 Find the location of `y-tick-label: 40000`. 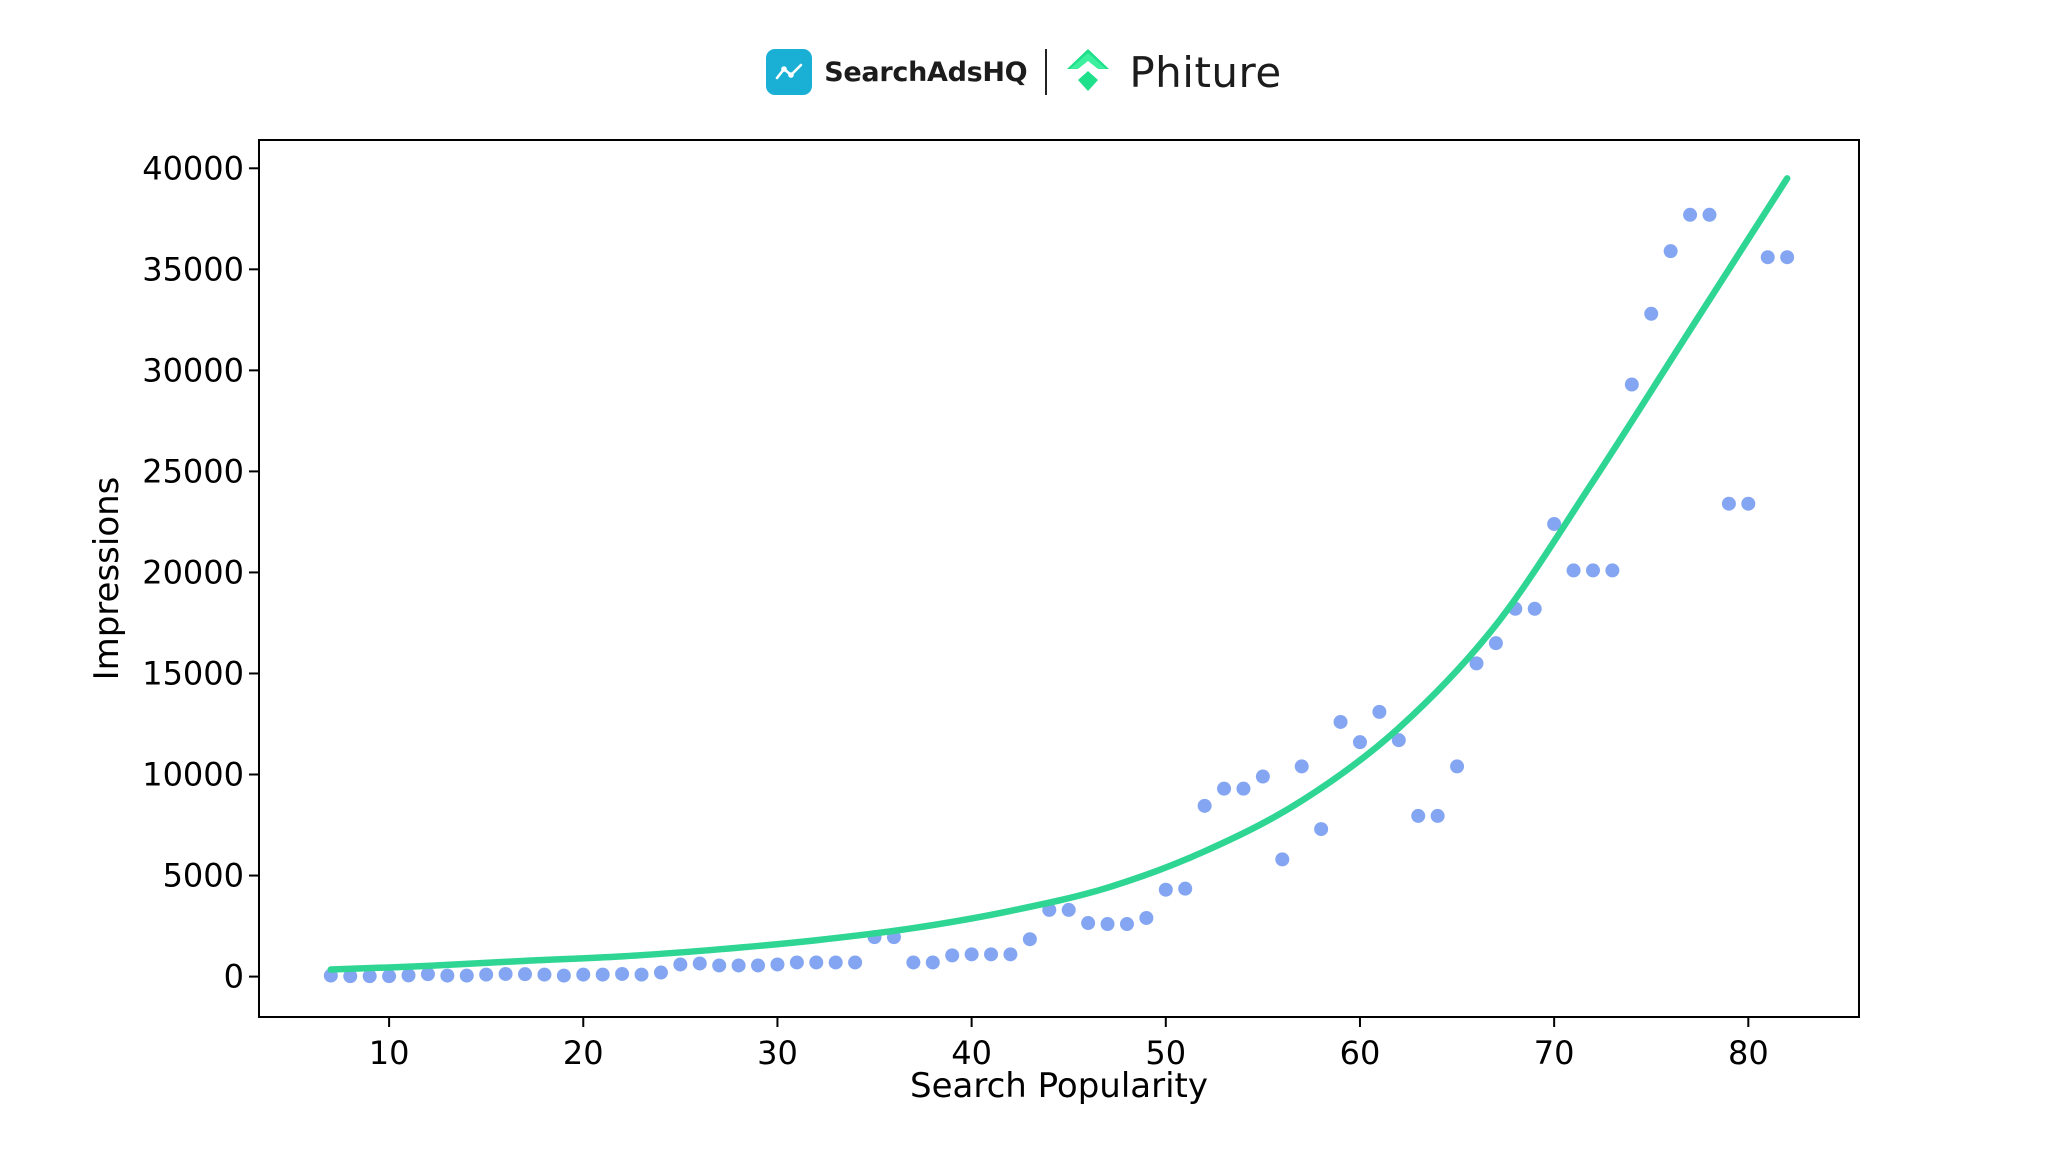

y-tick-label: 40000 is located at coordinates (193, 168).